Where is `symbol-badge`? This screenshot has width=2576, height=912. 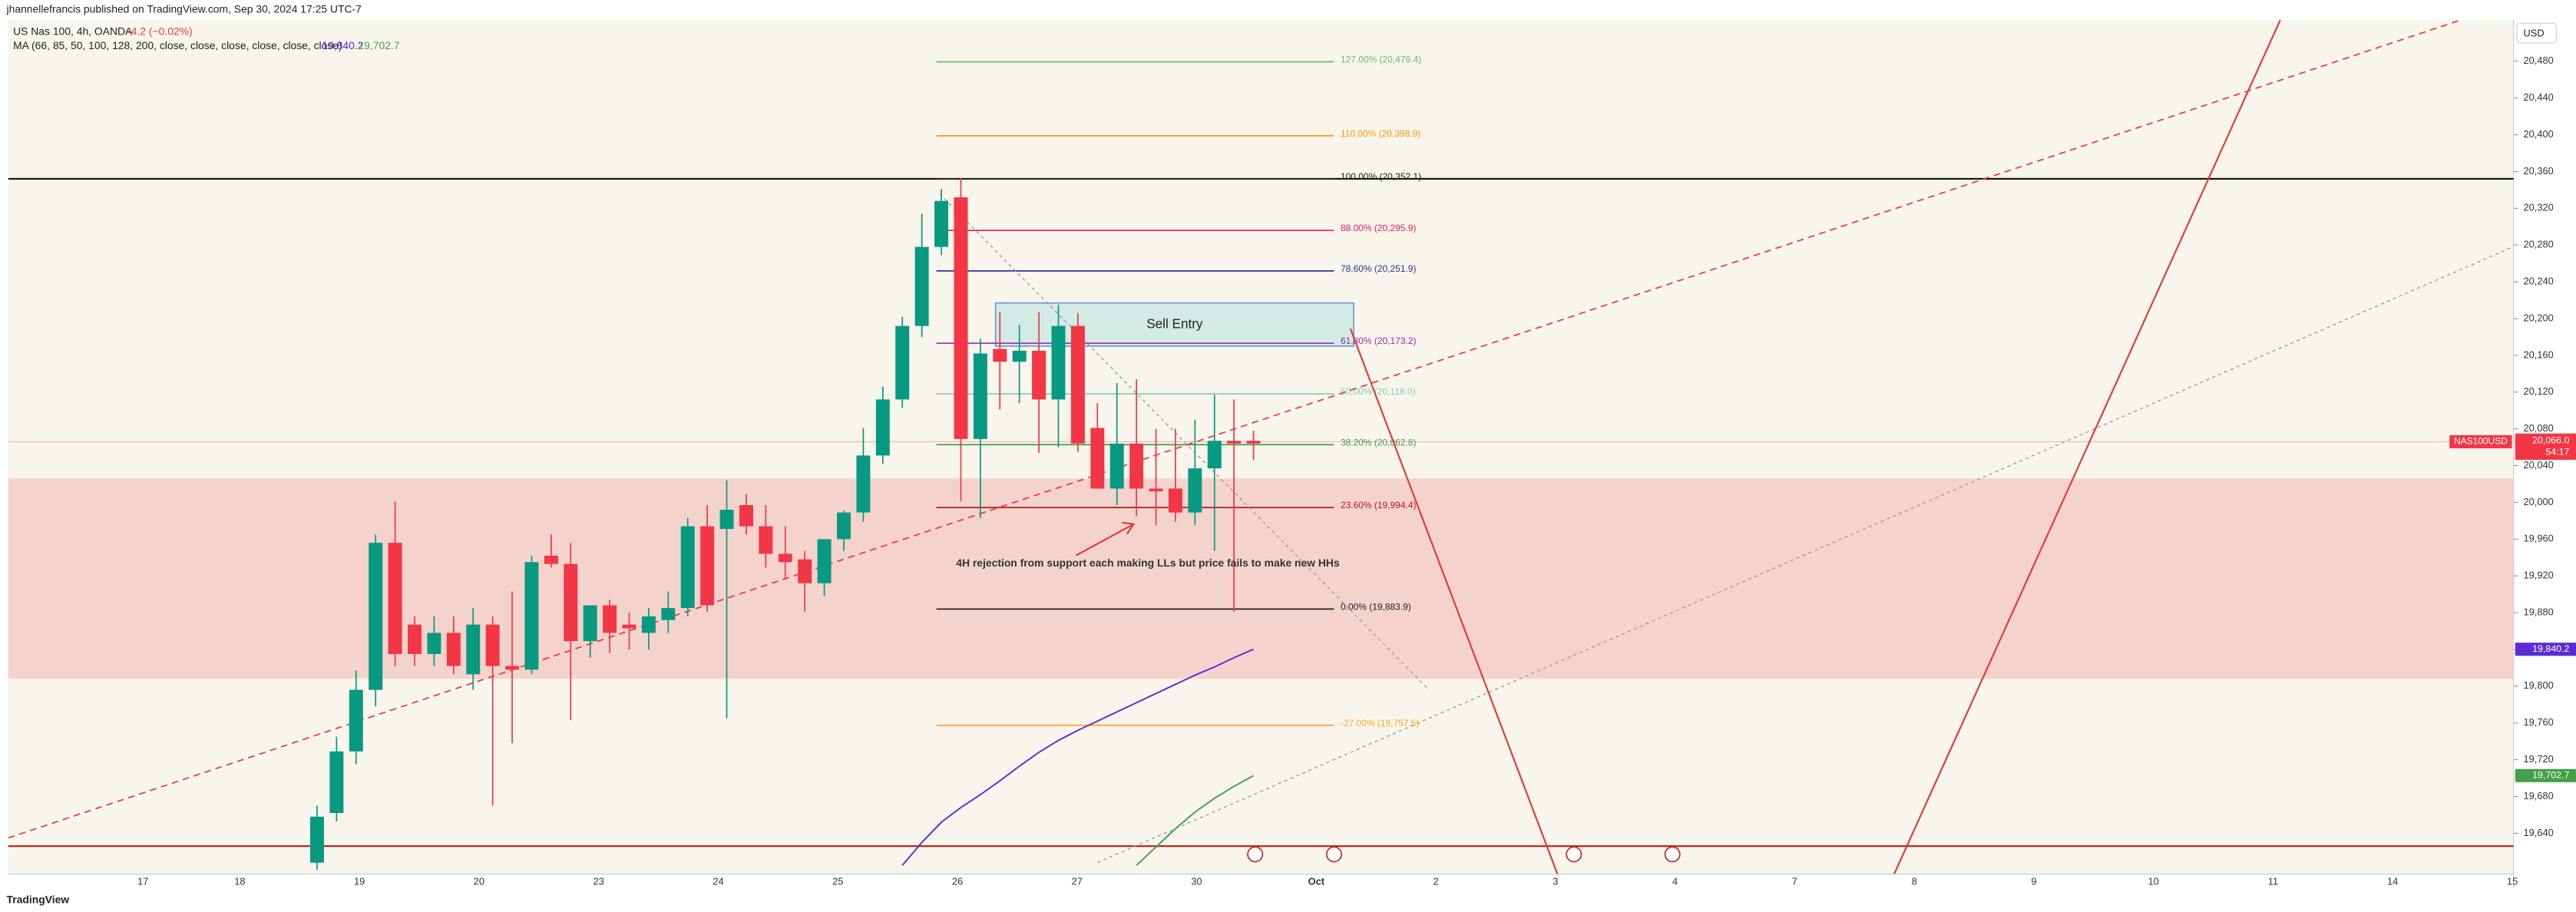
symbol-badge is located at coordinates (2480, 441).